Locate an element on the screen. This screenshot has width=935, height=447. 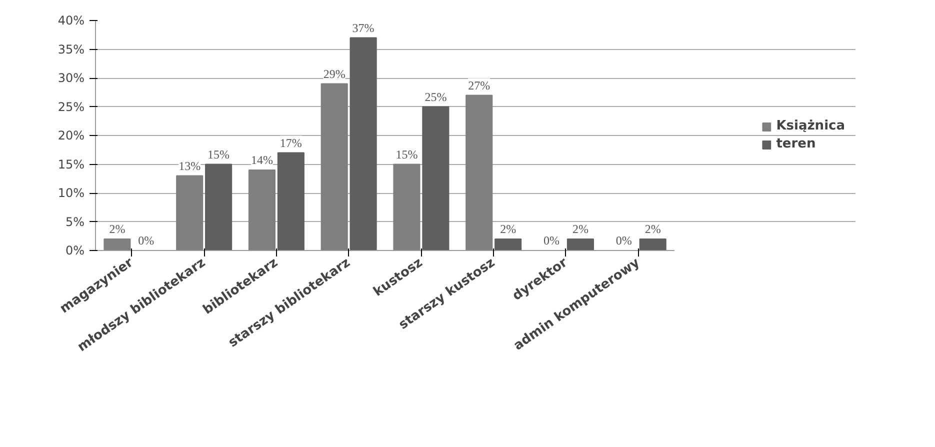
data-label: 17% is located at coordinates (291, 143).